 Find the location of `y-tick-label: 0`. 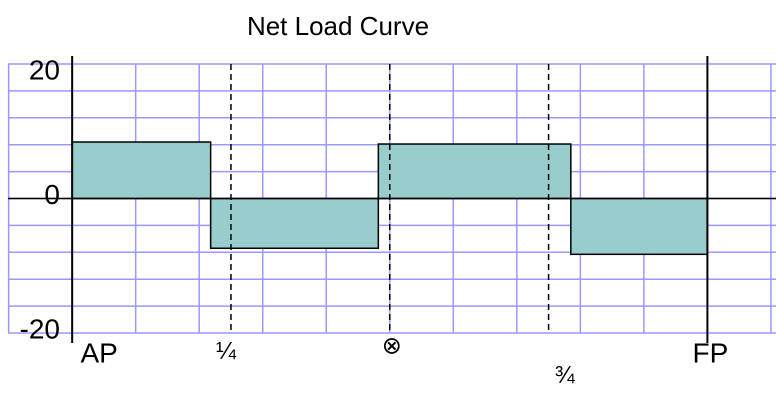

y-tick-label: 0 is located at coordinates (52, 194).